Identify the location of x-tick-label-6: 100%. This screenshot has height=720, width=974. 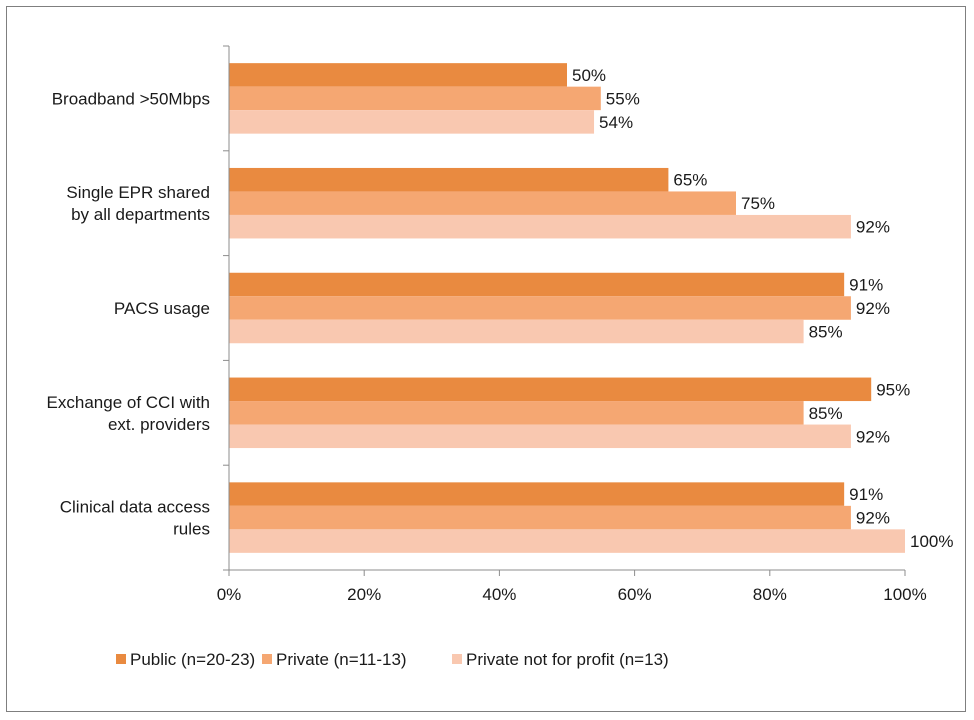
(904, 594).